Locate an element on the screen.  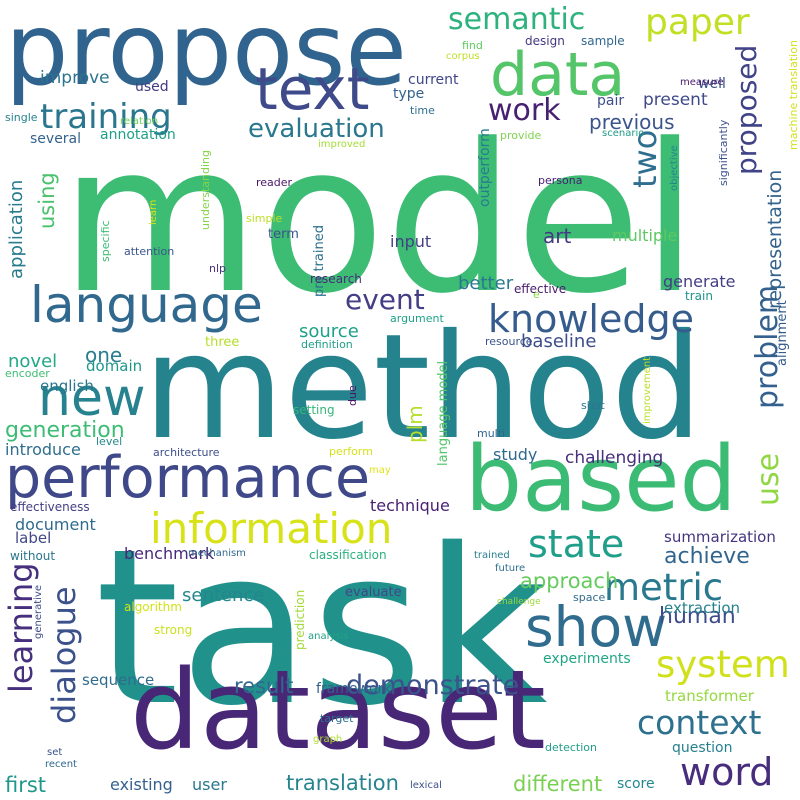
word-pre-trained: pre trained is located at coordinates (319, 261).